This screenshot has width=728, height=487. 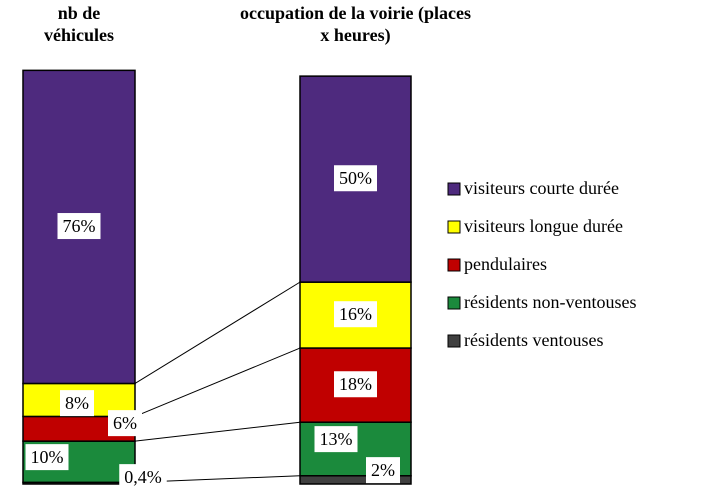 I want to click on legend-label: résidents non-ventouses, so click(x=550, y=302).